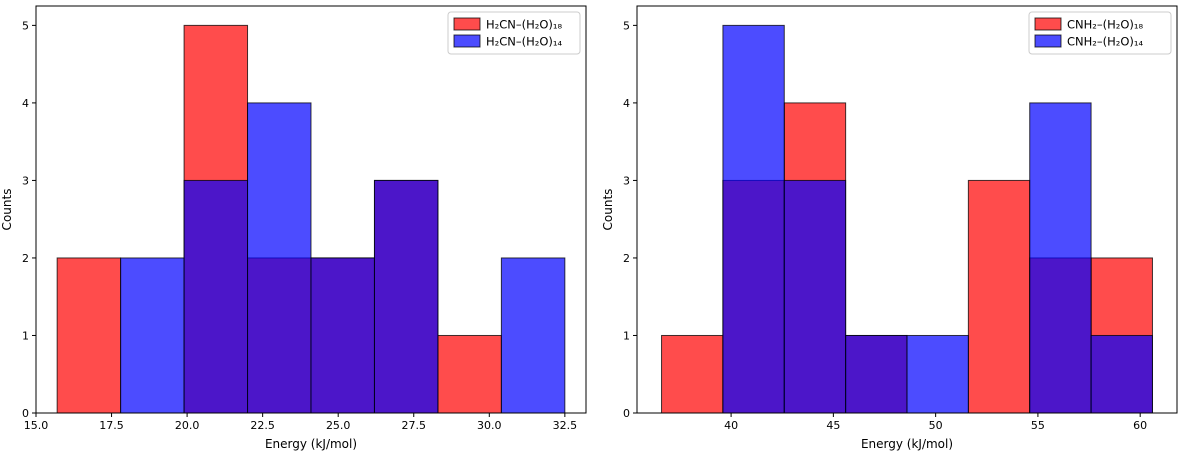 The height and width of the screenshot is (456, 1200). What do you see at coordinates (524, 42) in the screenshot?
I see `legend-label-blue: H₂CN–(H₂O)₁₄` at bounding box center [524, 42].